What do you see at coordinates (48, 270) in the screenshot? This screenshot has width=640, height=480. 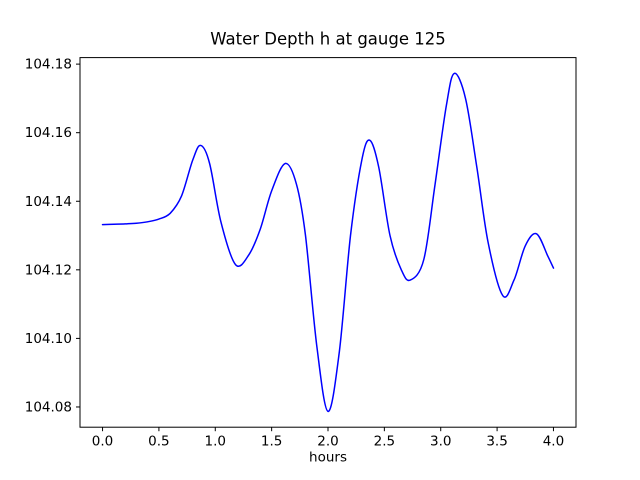 I see `y-tick-label: 104.12` at bounding box center [48, 270].